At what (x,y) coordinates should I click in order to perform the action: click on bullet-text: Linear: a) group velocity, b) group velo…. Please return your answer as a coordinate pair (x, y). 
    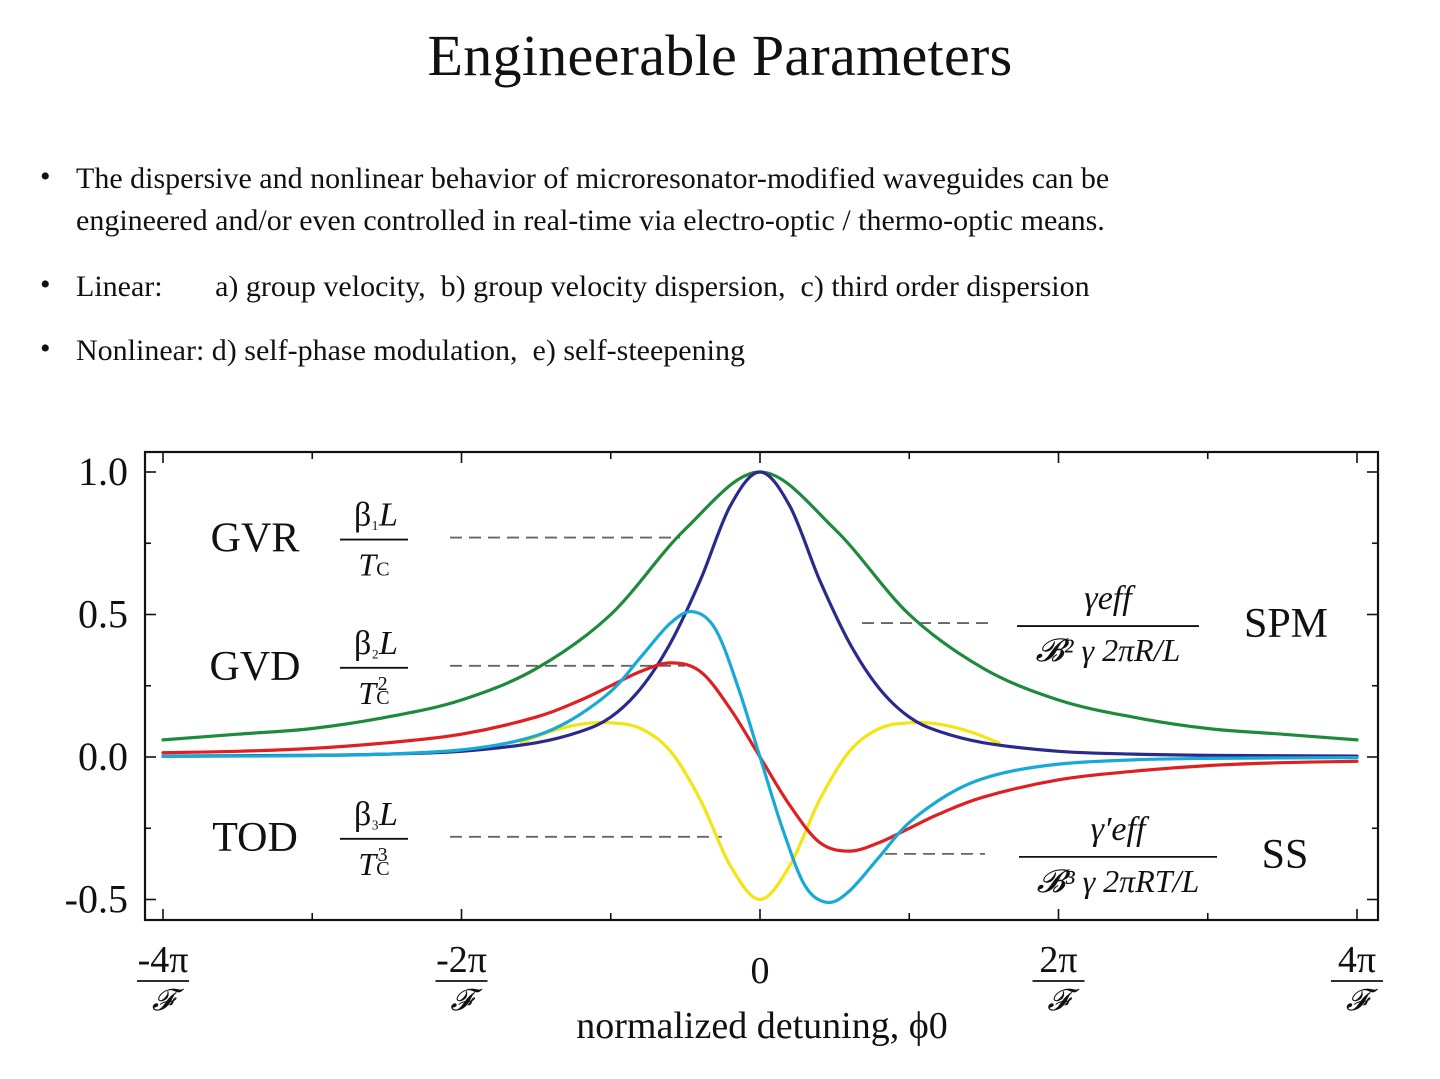
    Looking at the image, I should click on (583, 286).